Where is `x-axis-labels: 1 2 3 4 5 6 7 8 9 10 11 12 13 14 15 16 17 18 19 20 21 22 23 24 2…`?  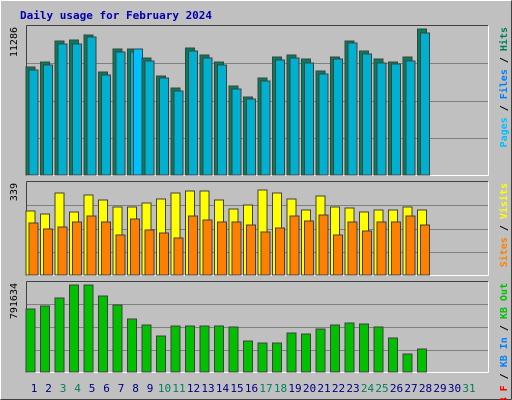
x-axis-labels: 1 2 3 4 5 6 7 8 9 10 11 12 13 14 15 16 17 18 19 20 21 22 23 24 2… is located at coordinates (253, 388).